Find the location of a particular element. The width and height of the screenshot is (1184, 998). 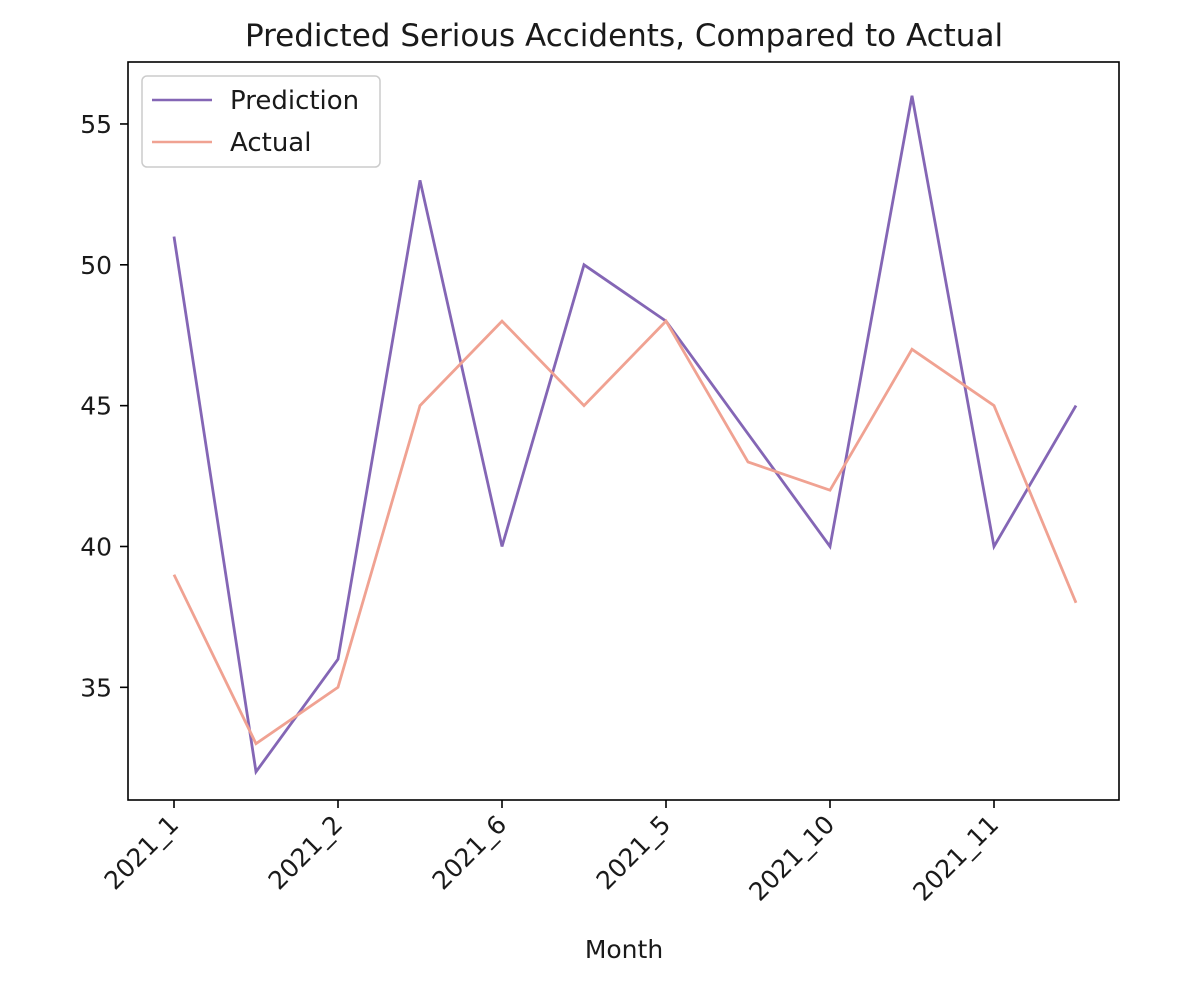

legend-label-actual: Actual is located at coordinates (270, 143).